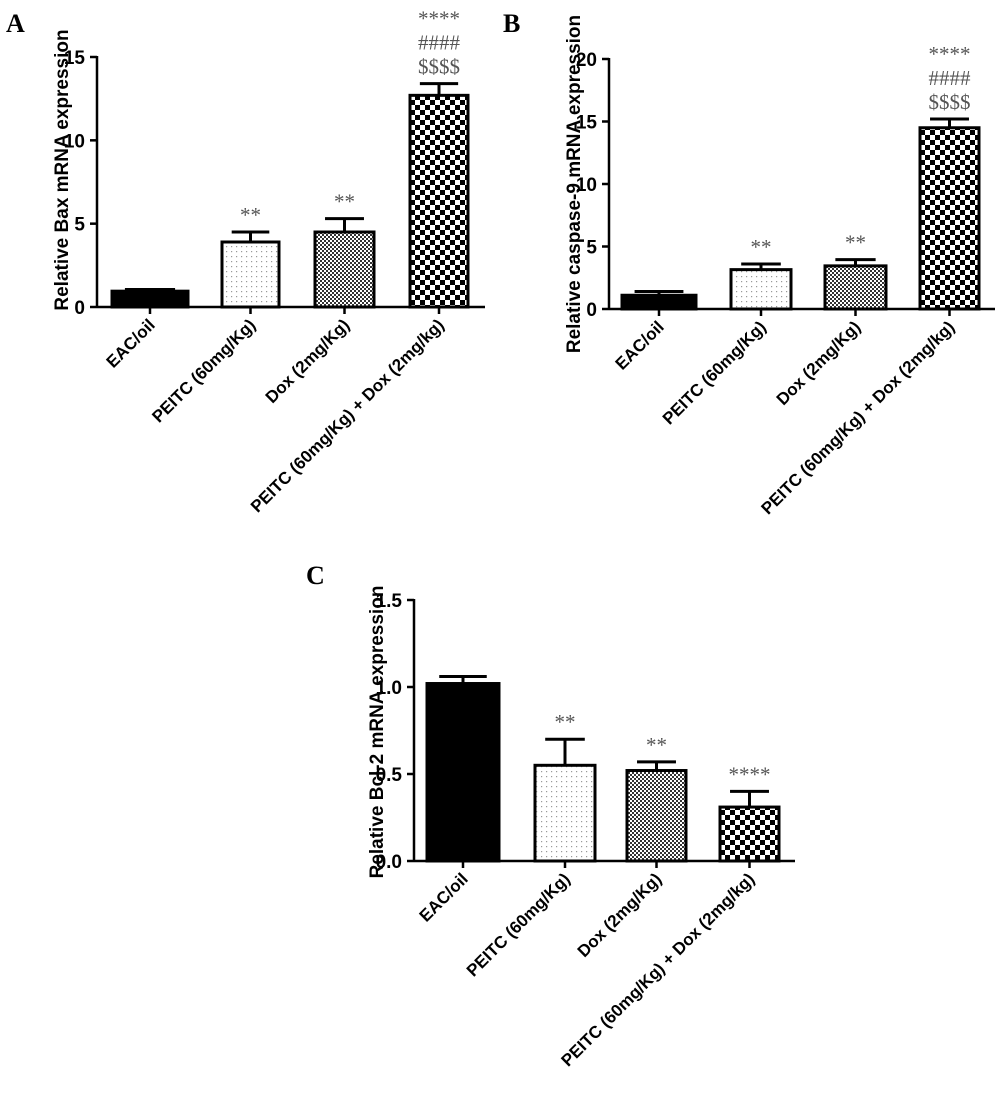 The height and width of the screenshot is (1104, 1000). What do you see at coordinates (586, 60) in the screenshot?
I see `y-tick-label: 20` at bounding box center [586, 60].